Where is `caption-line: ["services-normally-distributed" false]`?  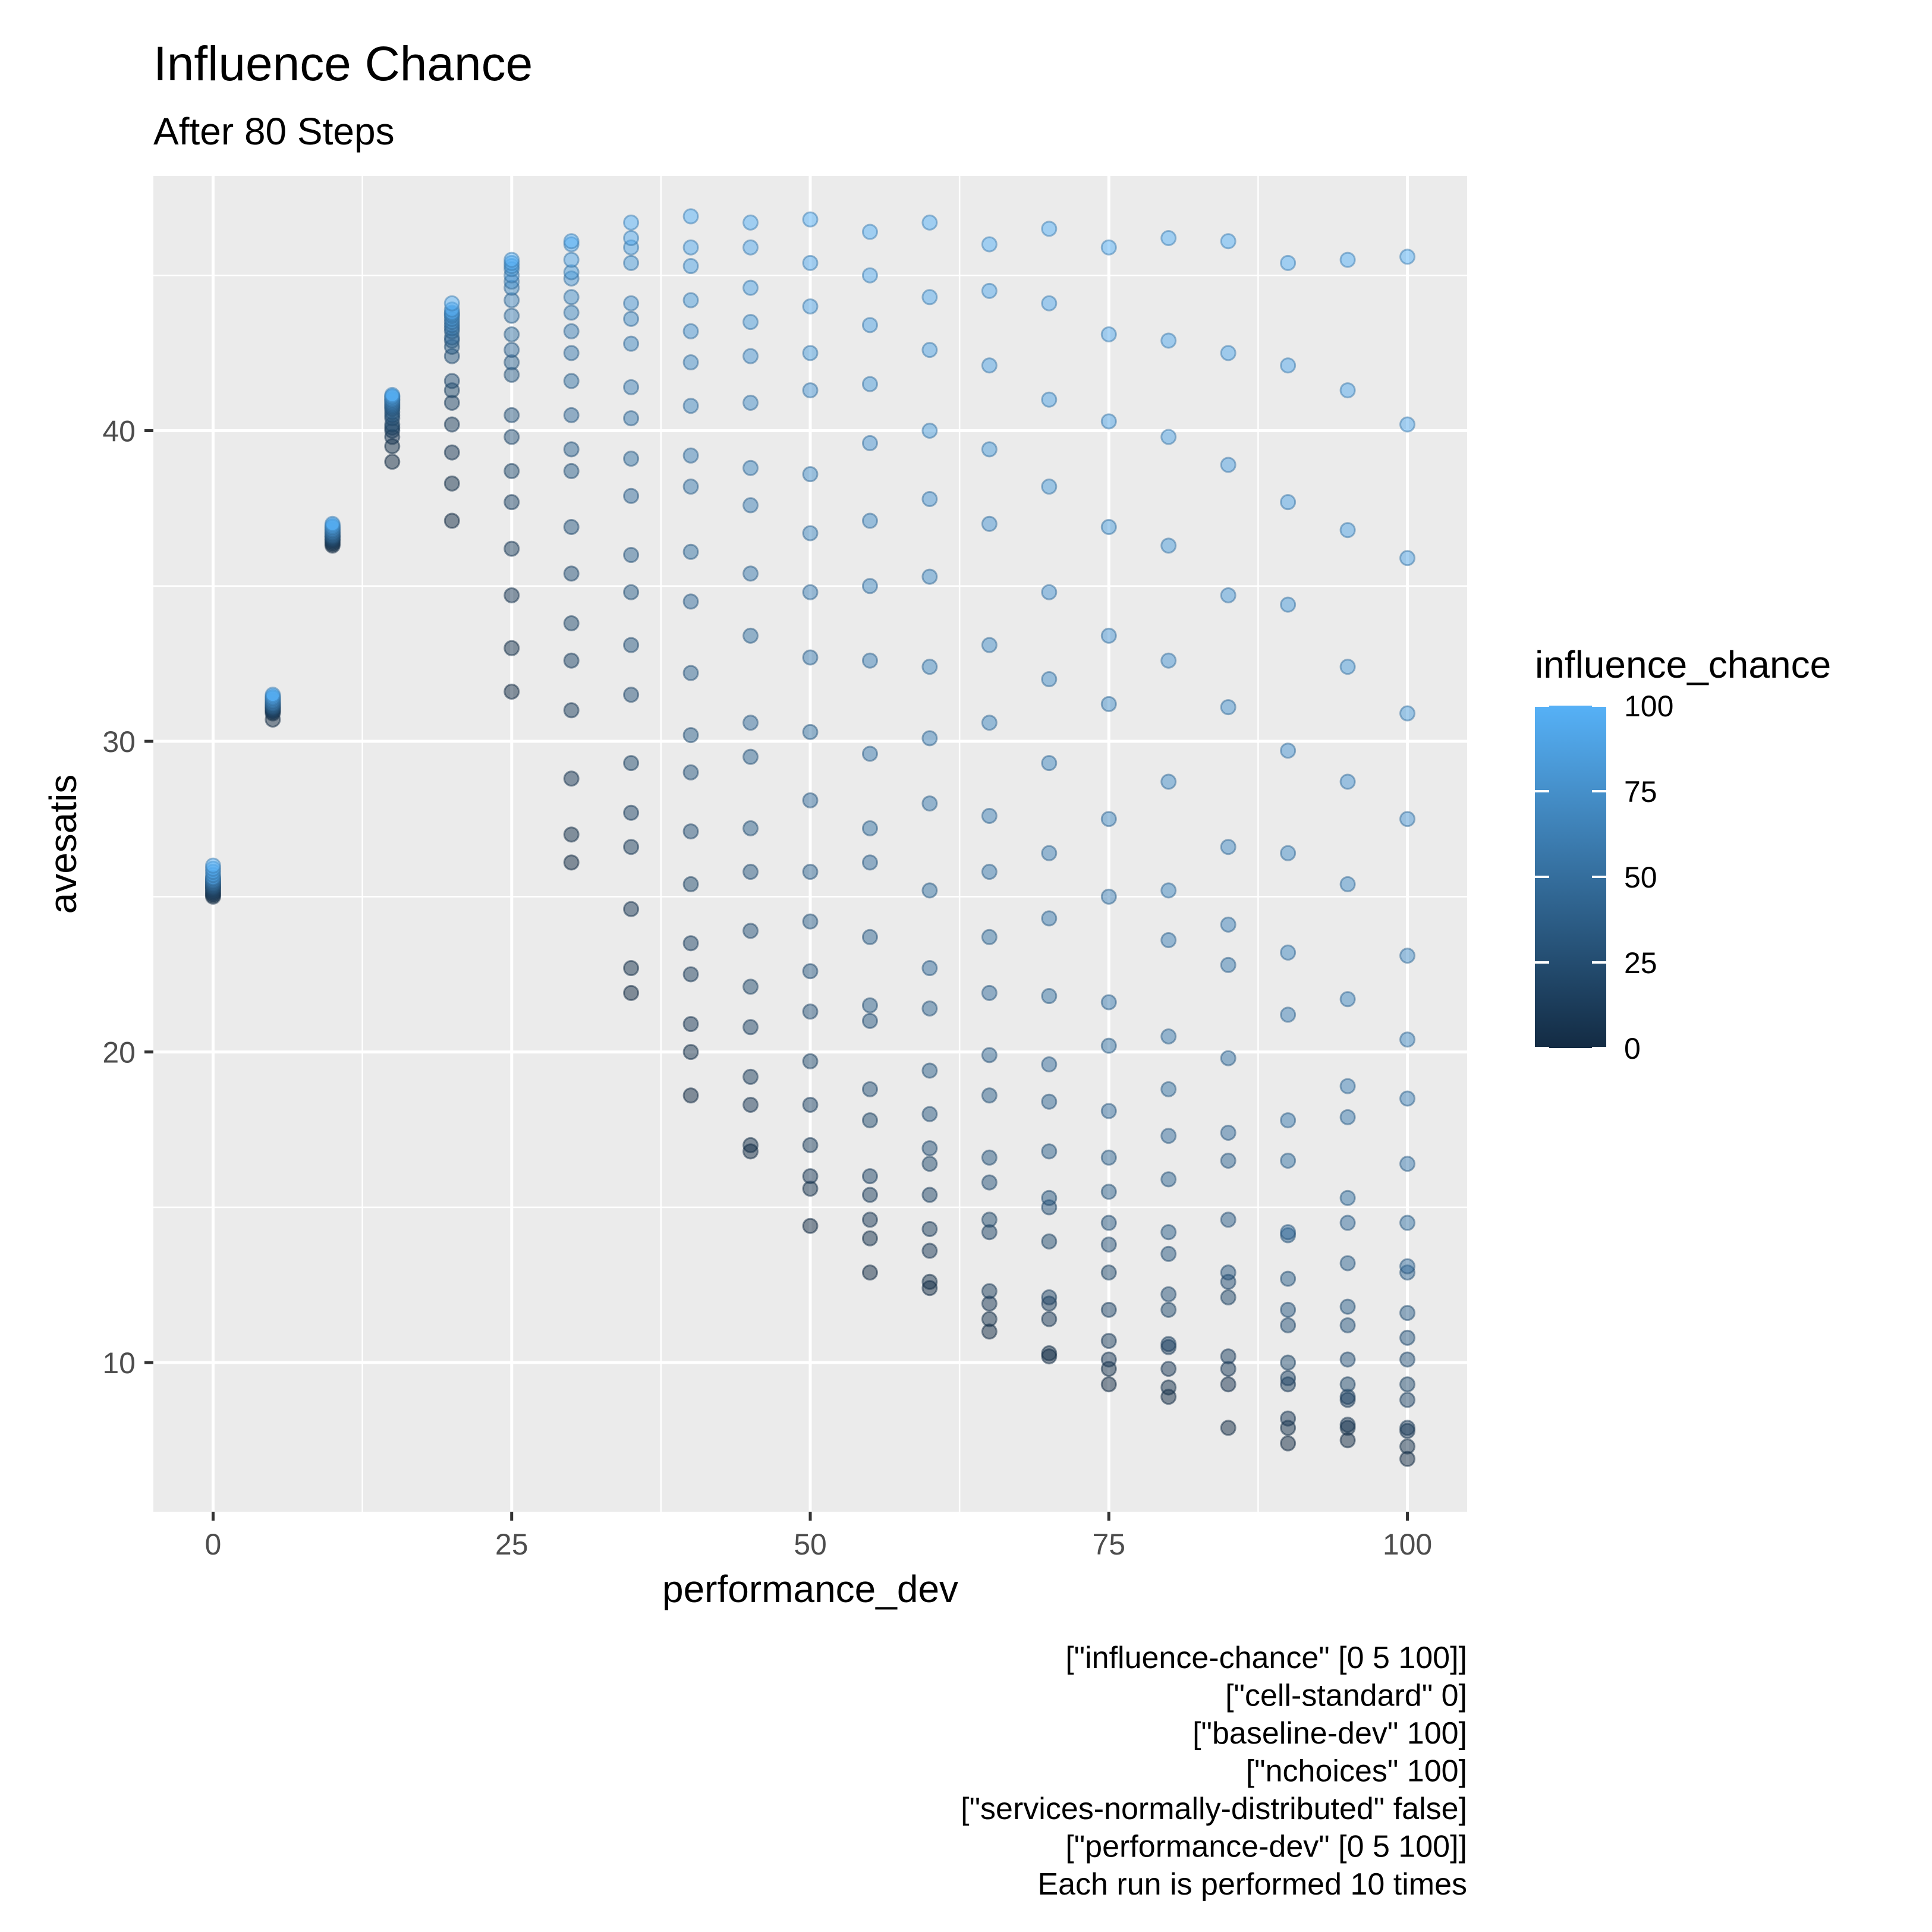 caption-line: ["services-normally-distributed" false] is located at coordinates (1214, 1809).